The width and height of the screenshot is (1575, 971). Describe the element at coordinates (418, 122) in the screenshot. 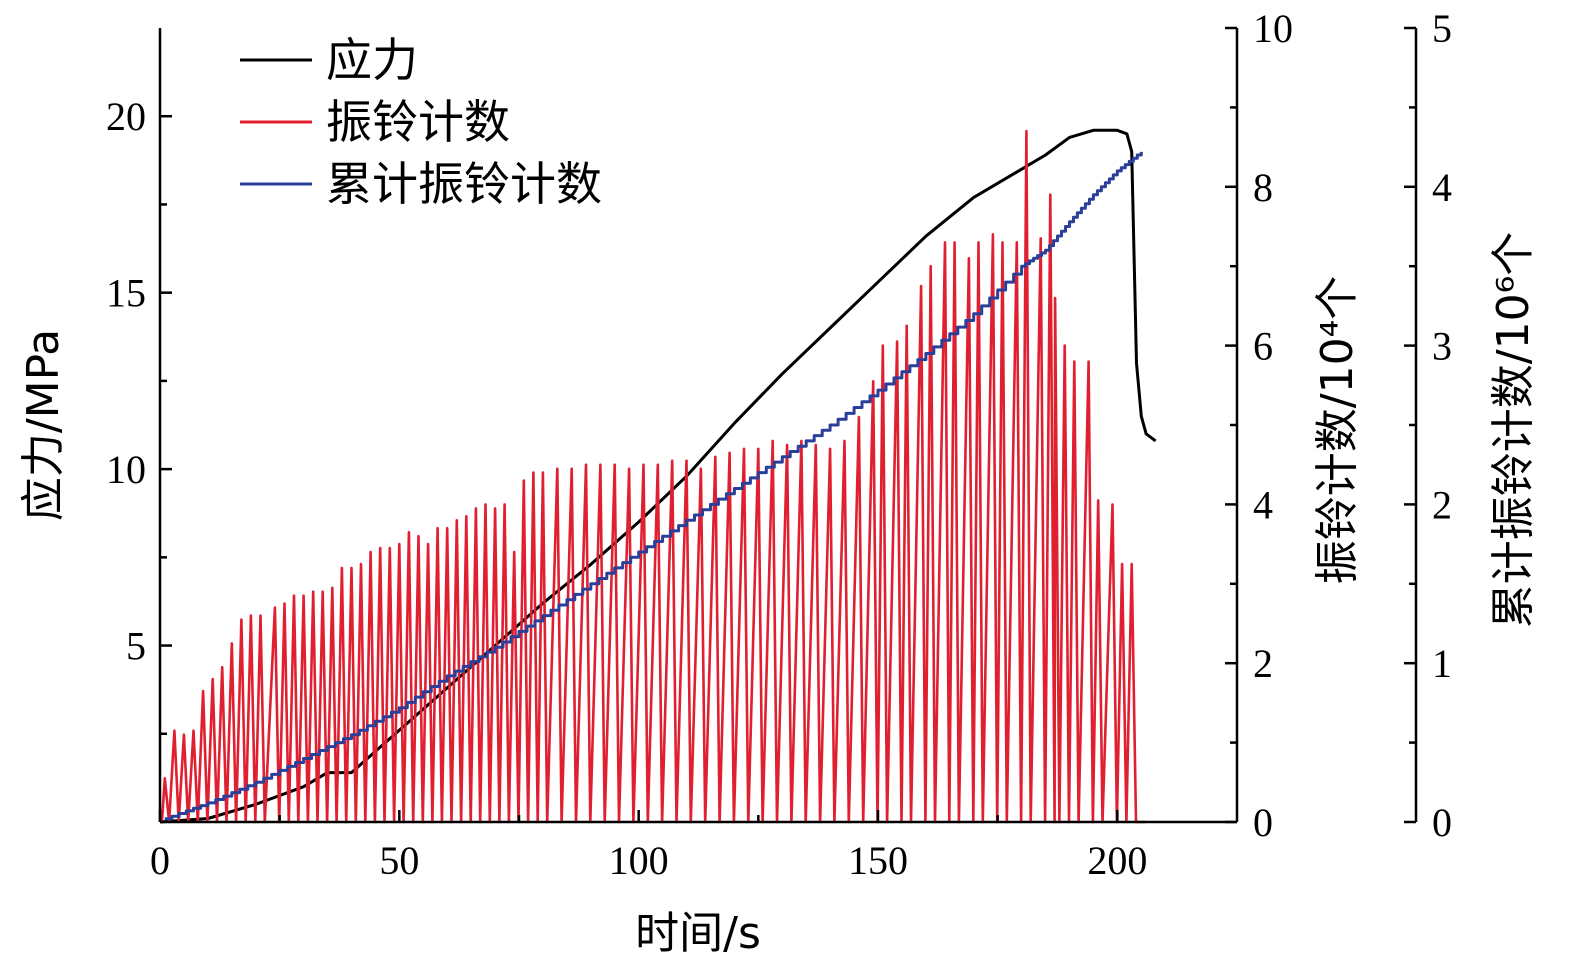

I see `legend-label-2: 振铃计数` at that location.